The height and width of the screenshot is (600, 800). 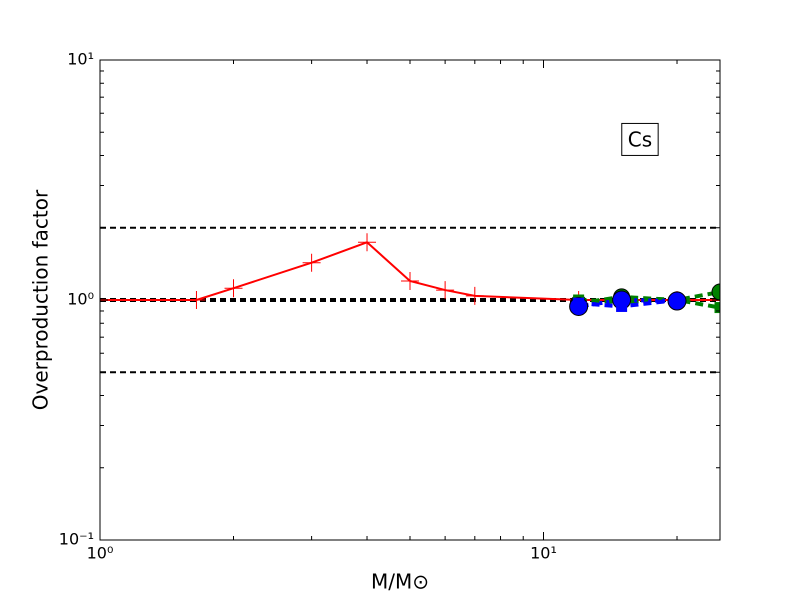 What do you see at coordinates (649, 298) in the screenshot?
I see `series-line` at bounding box center [649, 298].